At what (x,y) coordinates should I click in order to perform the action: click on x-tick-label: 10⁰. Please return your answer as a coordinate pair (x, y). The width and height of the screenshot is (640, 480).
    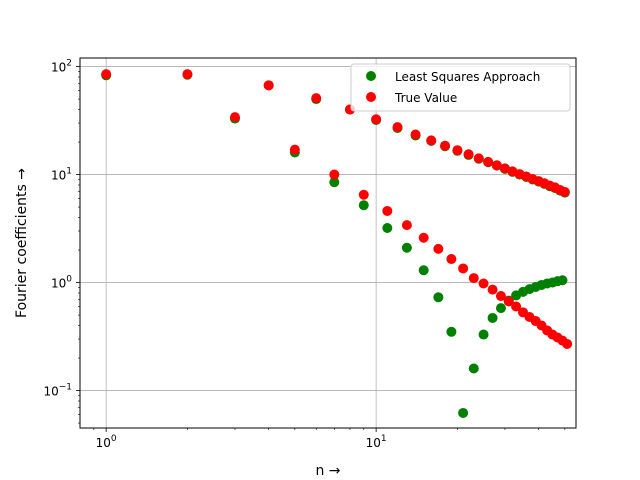
    Looking at the image, I should click on (106, 442).